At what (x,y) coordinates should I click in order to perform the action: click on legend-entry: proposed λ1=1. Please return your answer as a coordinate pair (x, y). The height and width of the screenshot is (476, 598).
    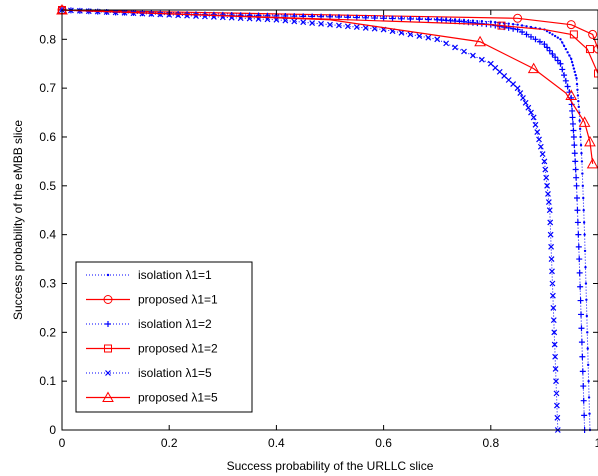
    Looking at the image, I should click on (152, 300).